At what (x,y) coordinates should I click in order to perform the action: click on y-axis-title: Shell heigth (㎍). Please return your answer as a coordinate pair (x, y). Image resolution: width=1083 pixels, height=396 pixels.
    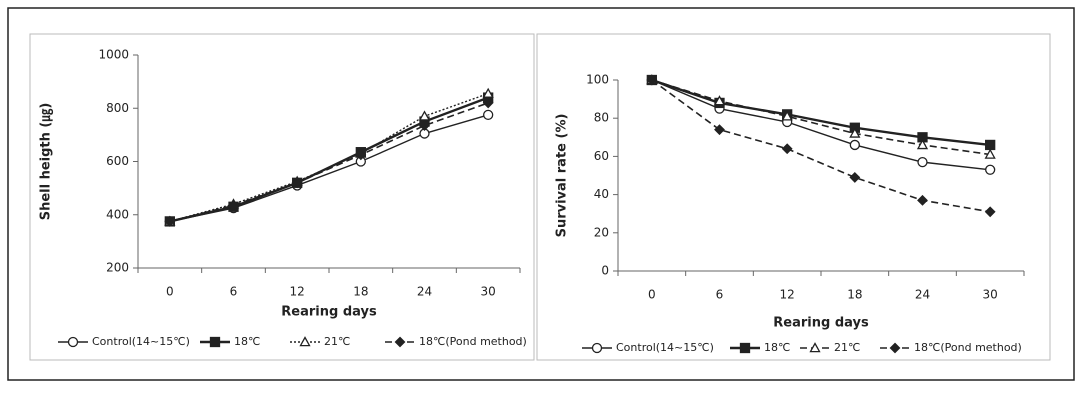
    Looking at the image, I should click on (47, 162).